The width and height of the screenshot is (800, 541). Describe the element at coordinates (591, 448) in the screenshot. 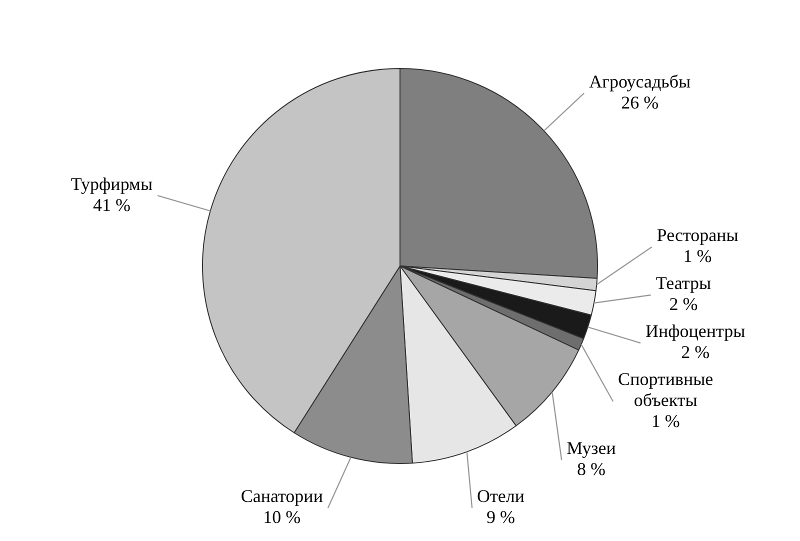

I see `slice-label: Музеи` at that location.